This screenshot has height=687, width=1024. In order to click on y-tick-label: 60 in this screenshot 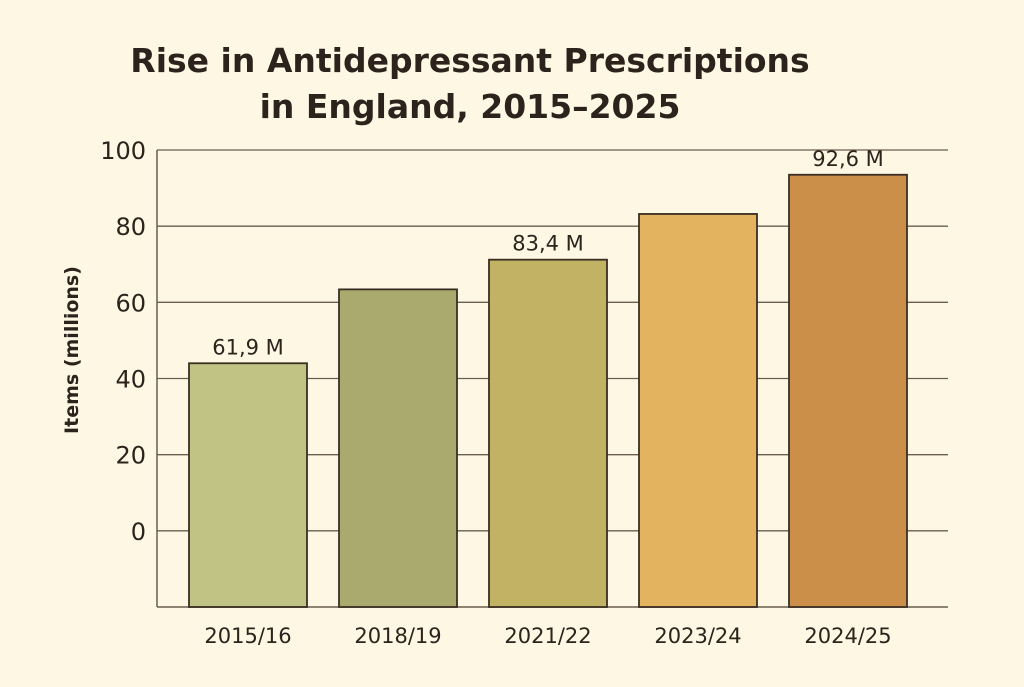, I will do `click(130, 303)`.